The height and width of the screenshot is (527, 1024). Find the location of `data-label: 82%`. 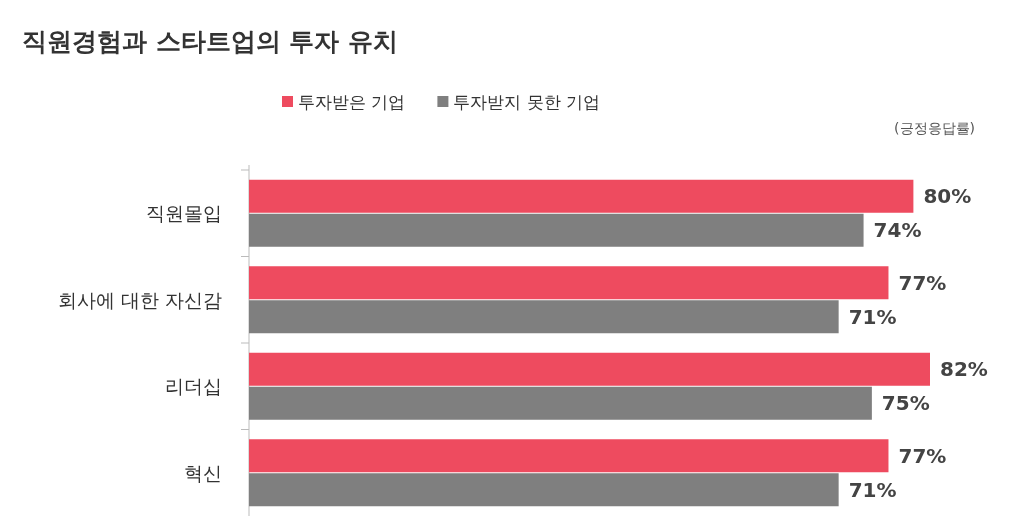

data-label: 82% is located at coordinates (964, 369).